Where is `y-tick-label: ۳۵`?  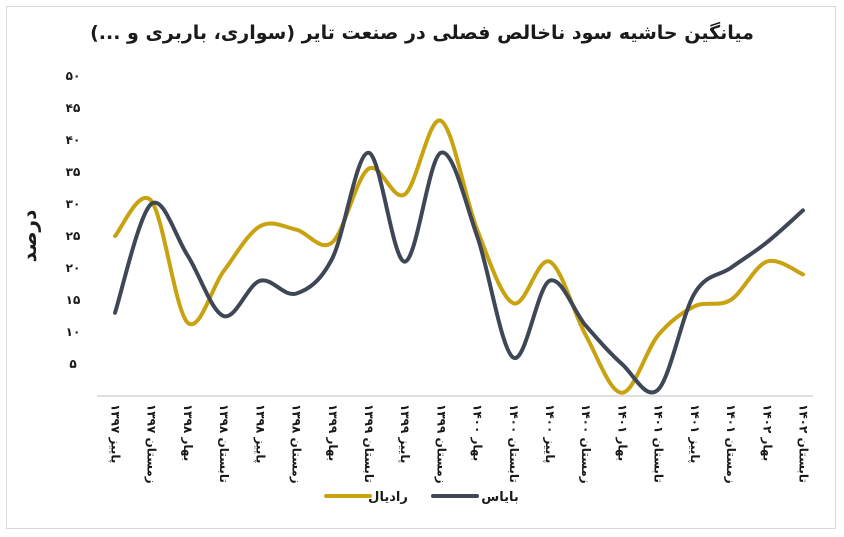
y-tick-label: ۳۵ is located at coordinates (73, 172).